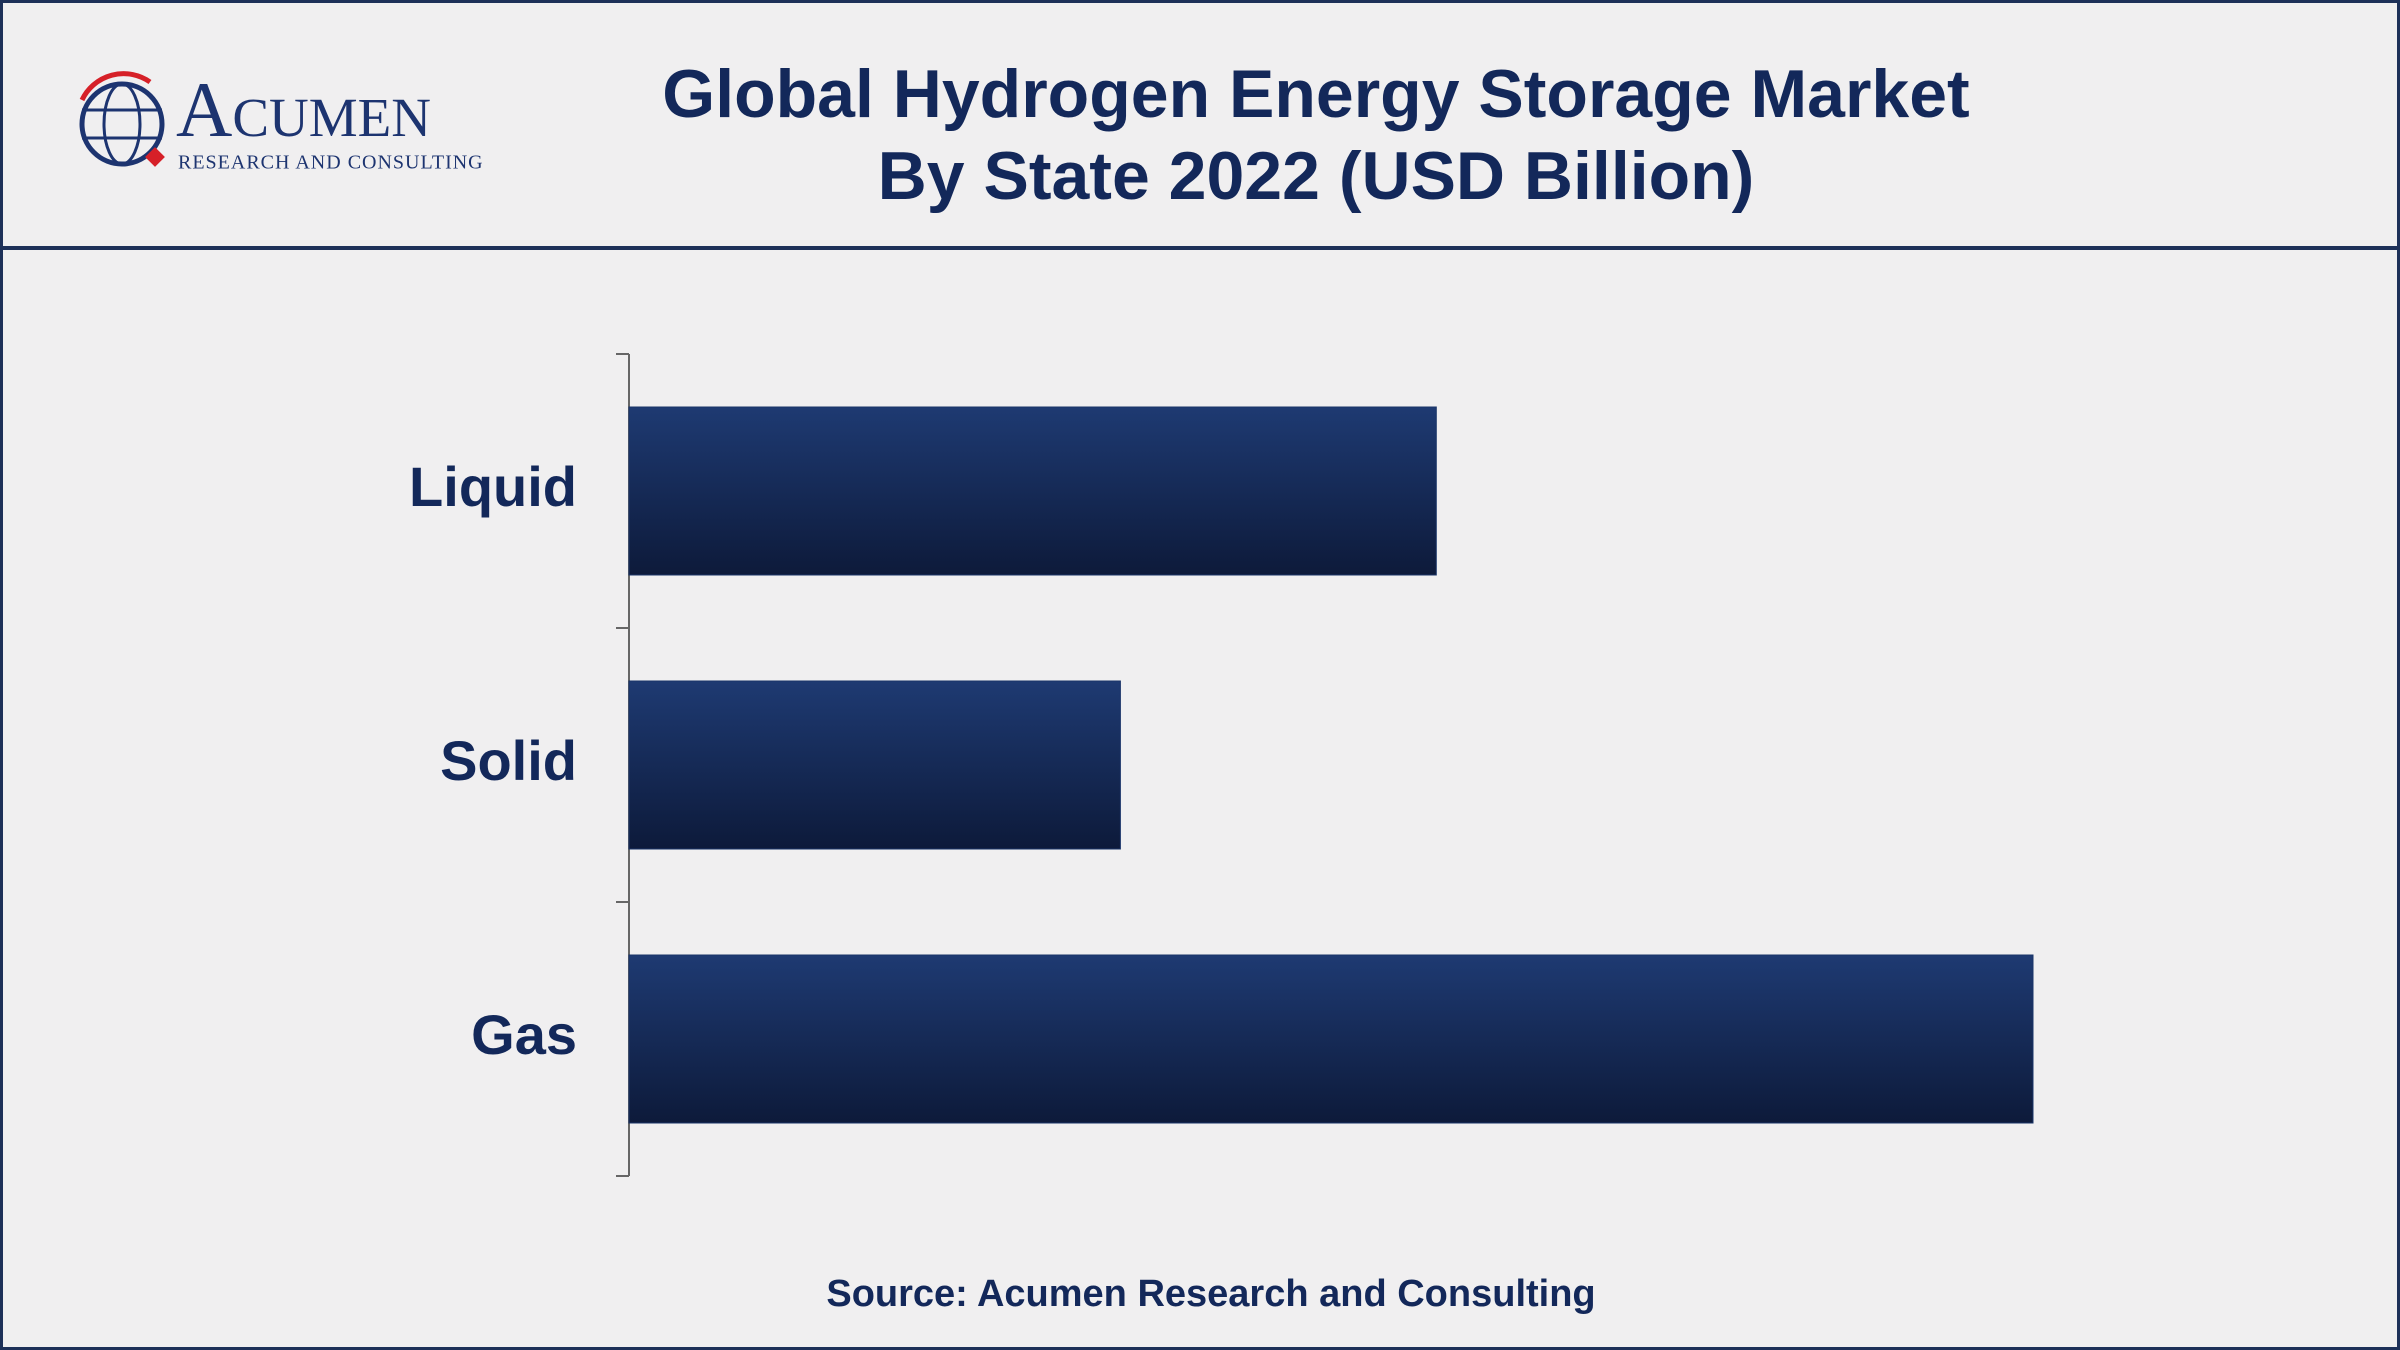  What do you see at coordinates (524, 1034) in the screenshot?
I see `category-label: Gas` at bounding box center [524, 1034].